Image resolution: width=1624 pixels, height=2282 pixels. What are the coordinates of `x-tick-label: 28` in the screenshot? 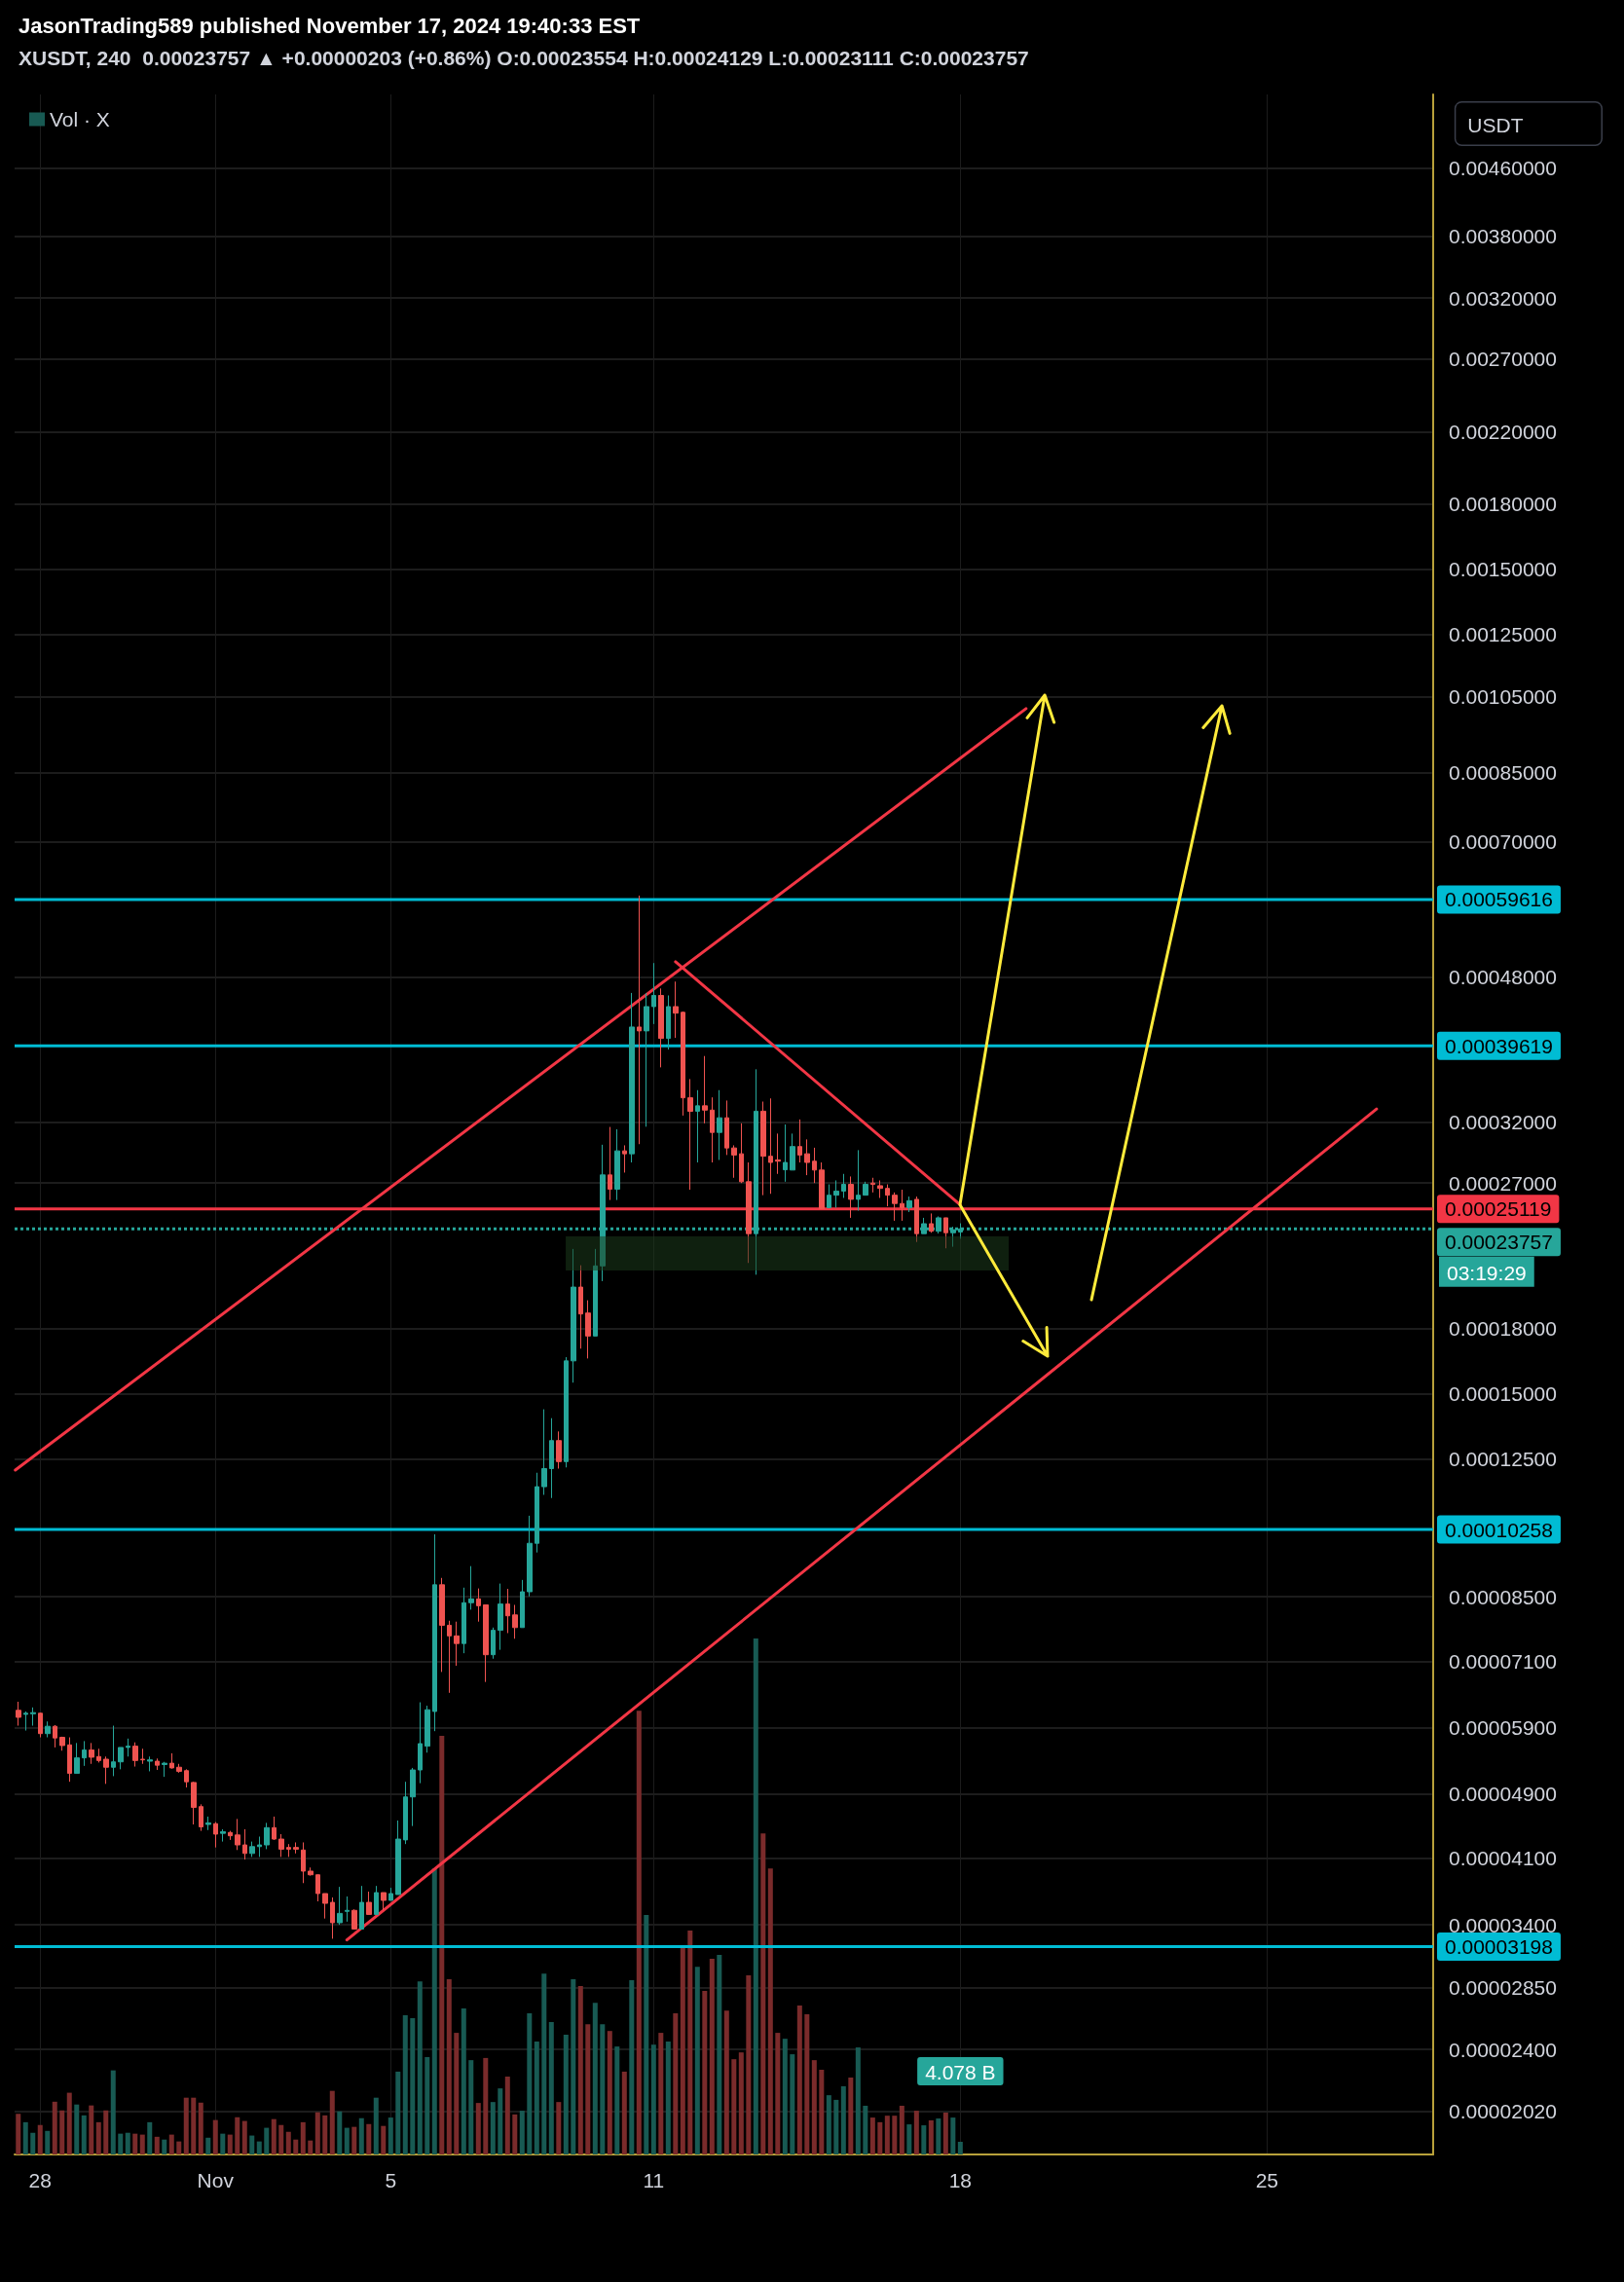 It's located at (40, 2180).